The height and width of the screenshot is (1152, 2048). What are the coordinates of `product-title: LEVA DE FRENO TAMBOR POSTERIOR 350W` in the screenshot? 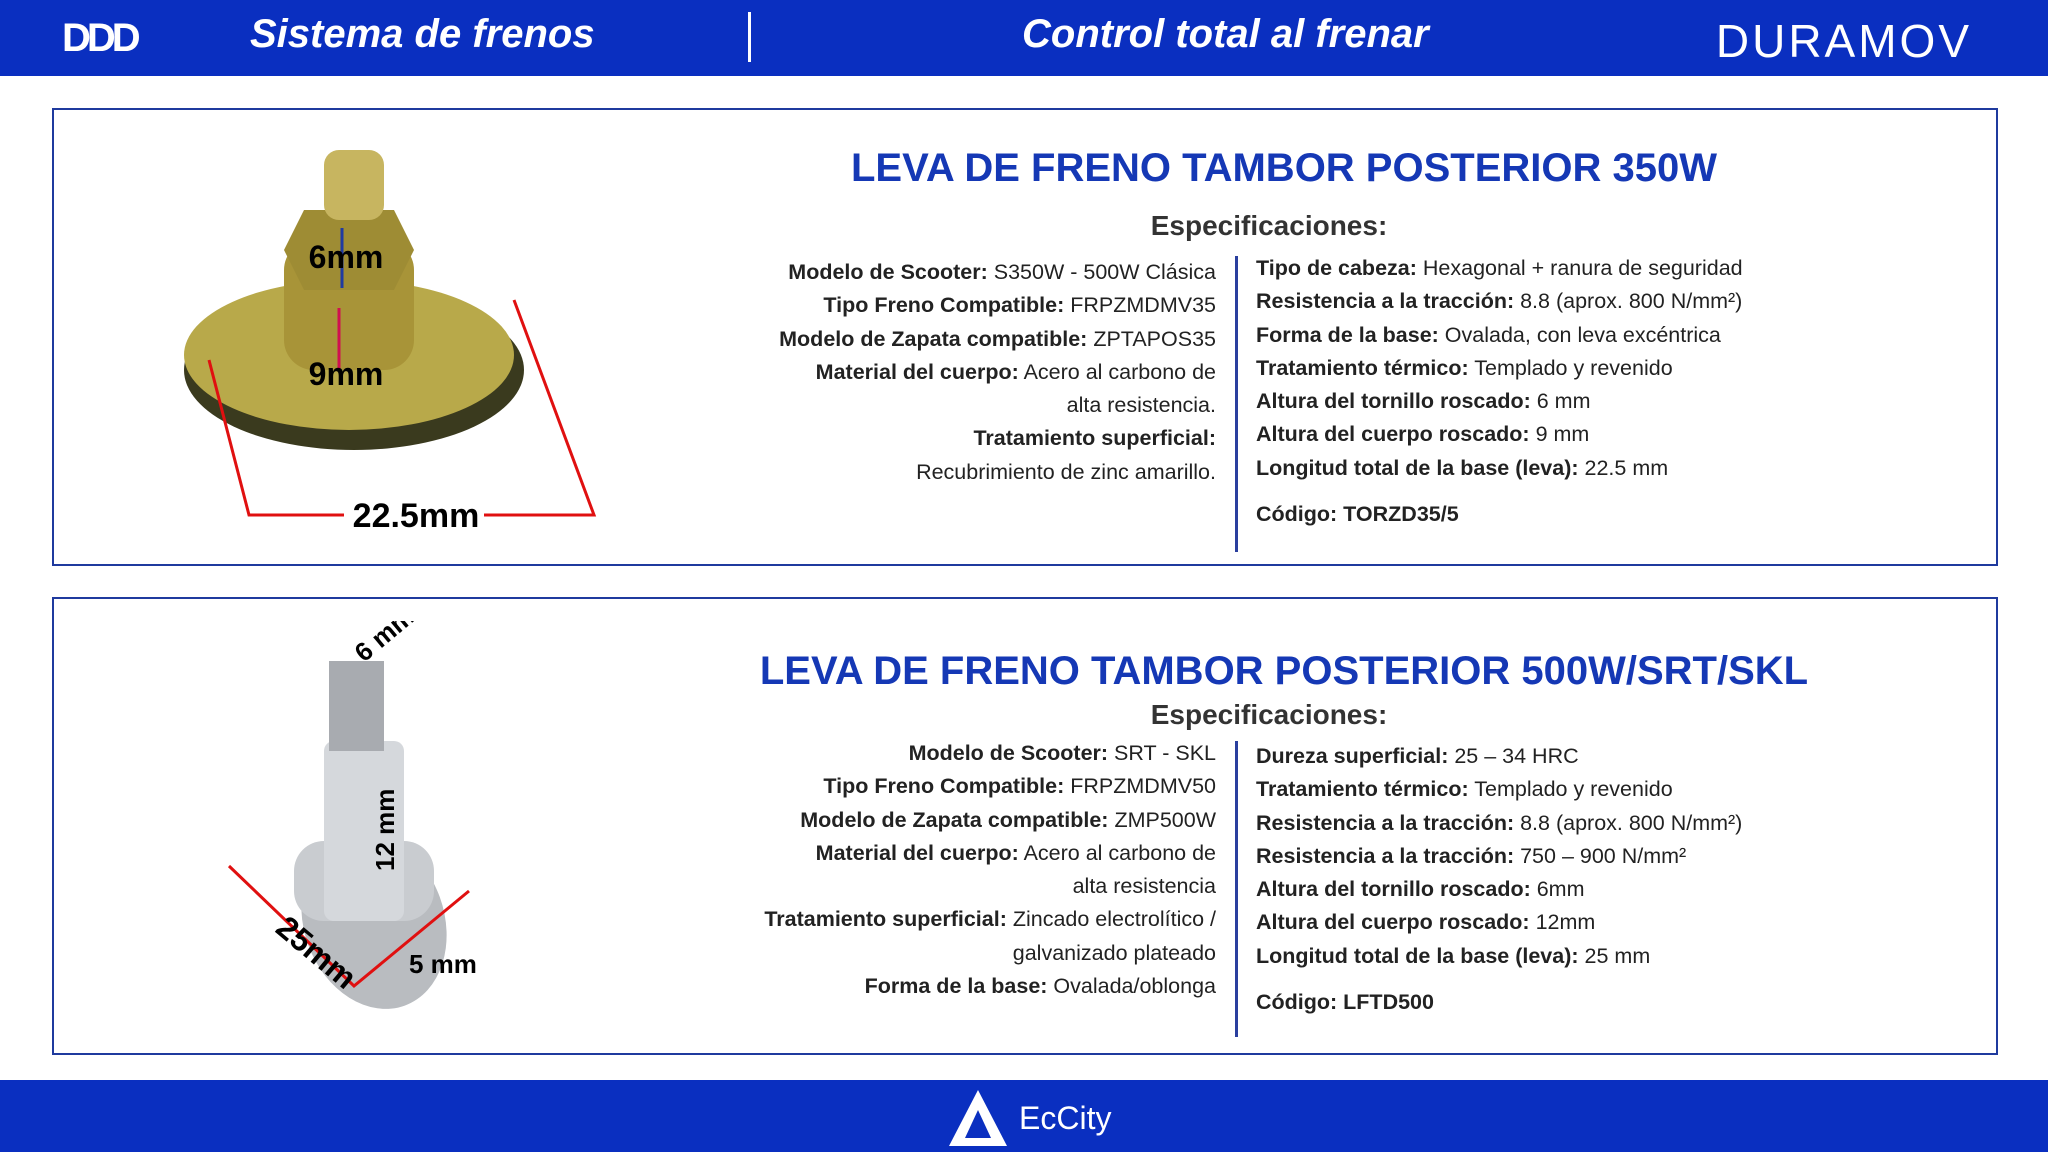 It's located at (1284, 168).